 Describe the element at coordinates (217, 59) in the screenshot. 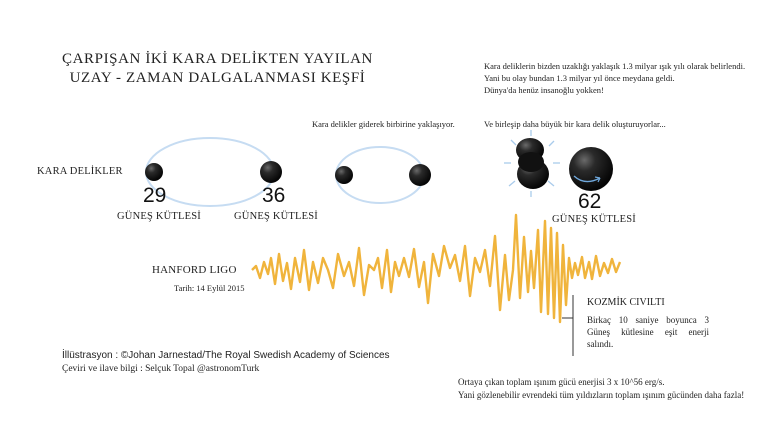

I see `title-line-1: ÇARPIŞAN İKİ KARA DELİKTEN YAYILAN` at that location.